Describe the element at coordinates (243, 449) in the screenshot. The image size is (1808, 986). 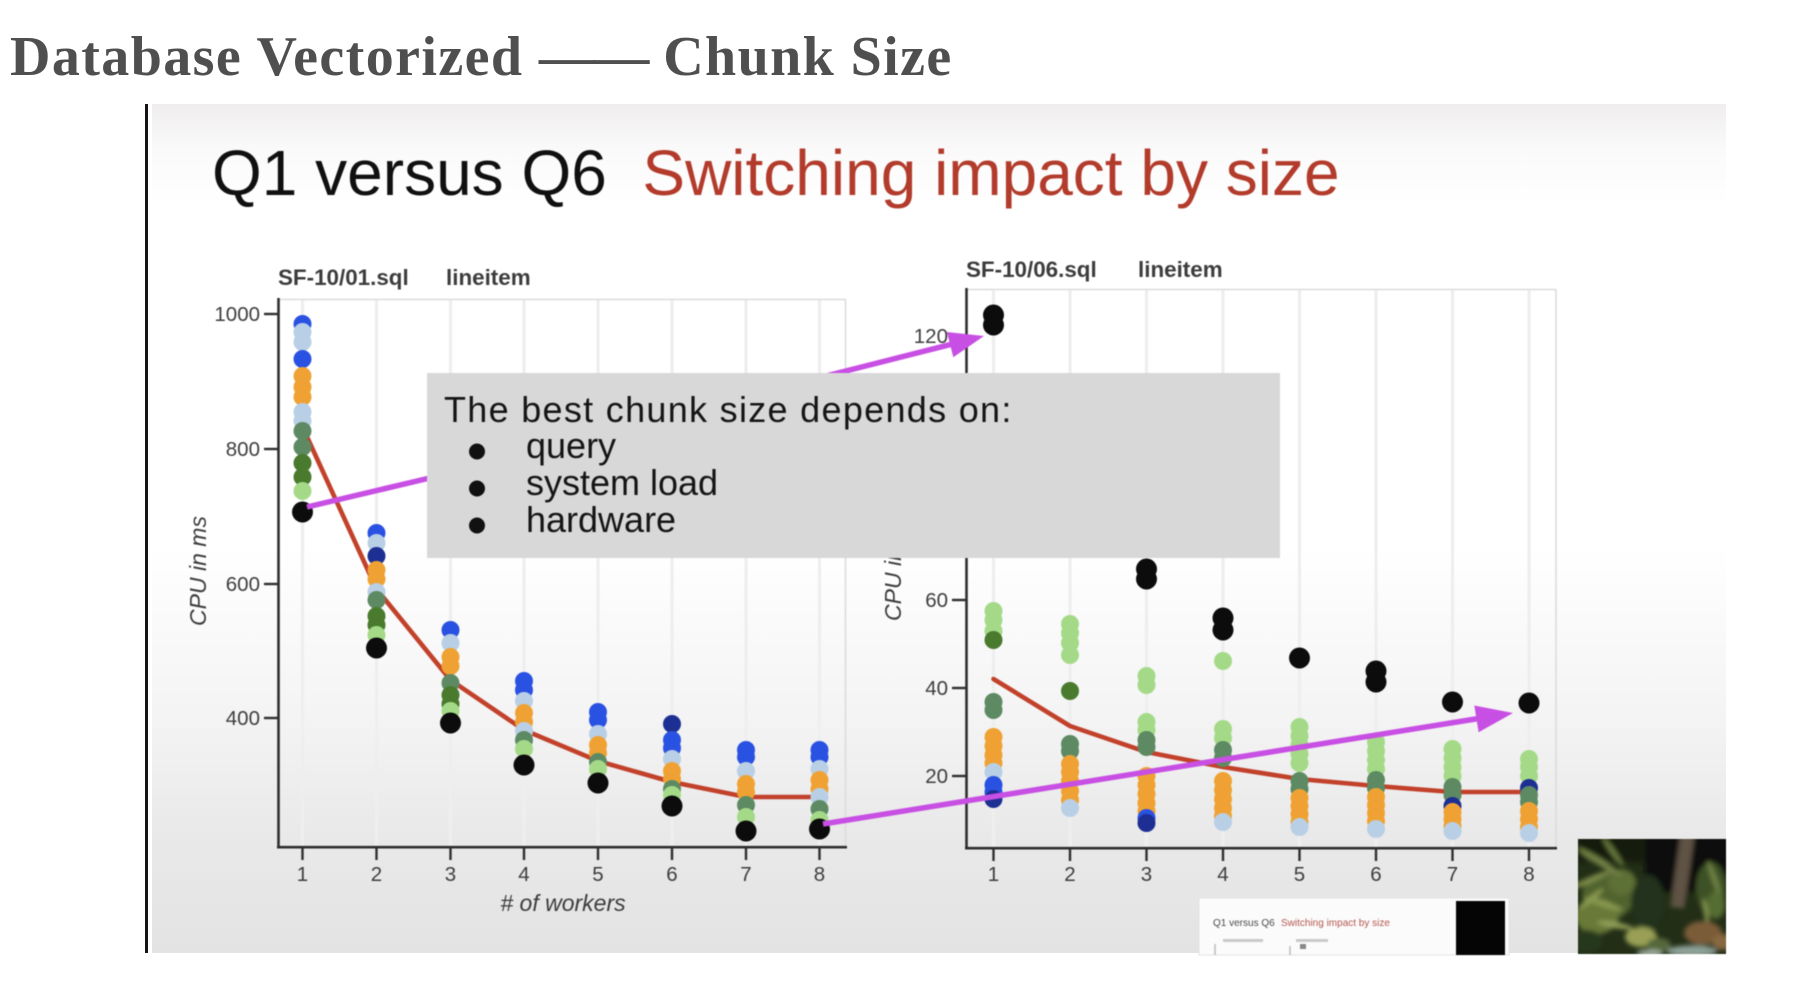
I see `svg-text: 800` at that location.